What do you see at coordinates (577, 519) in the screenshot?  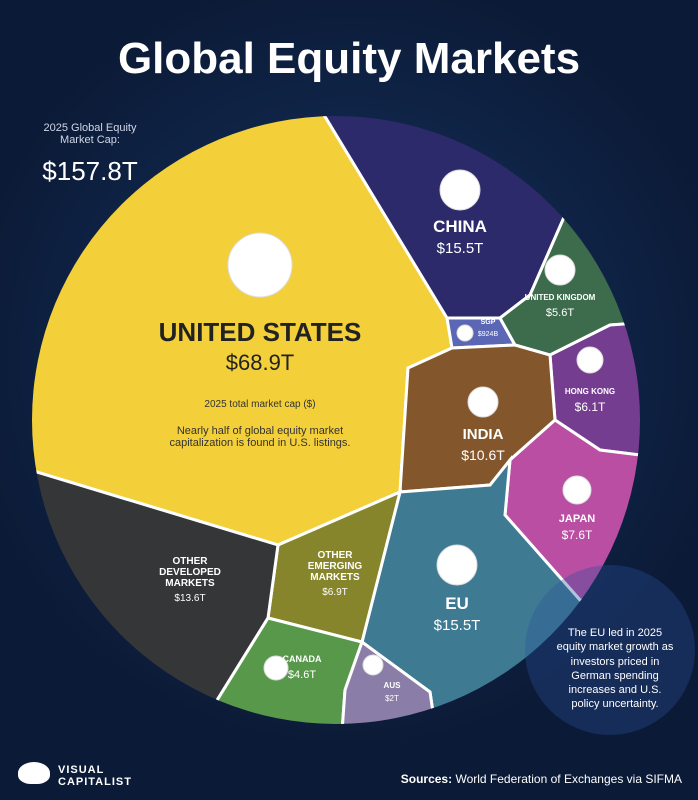 I see `cell-label: JAPAN` at bounding box center [577, 519].